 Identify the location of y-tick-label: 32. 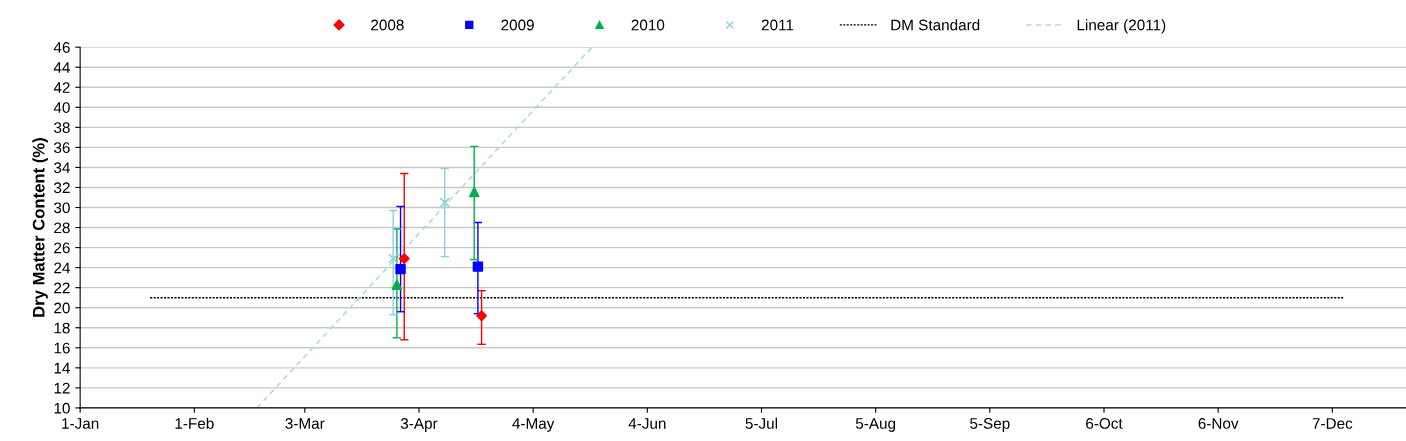
(62, 188).